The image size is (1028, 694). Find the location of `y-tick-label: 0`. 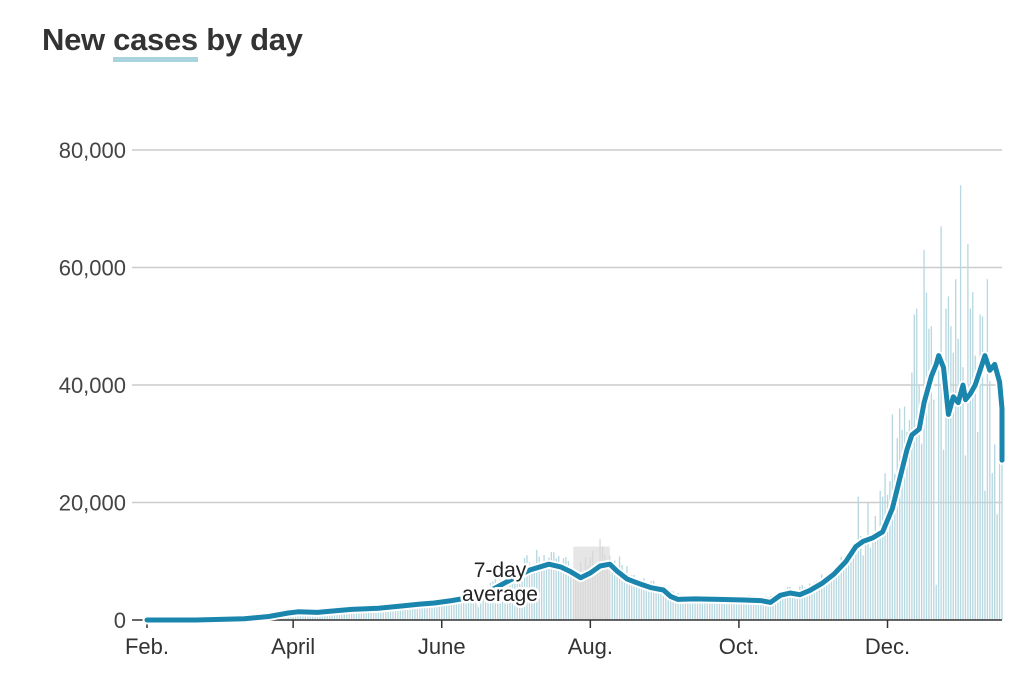

y-tick-label: 0 is located at coordinates (120, 620).